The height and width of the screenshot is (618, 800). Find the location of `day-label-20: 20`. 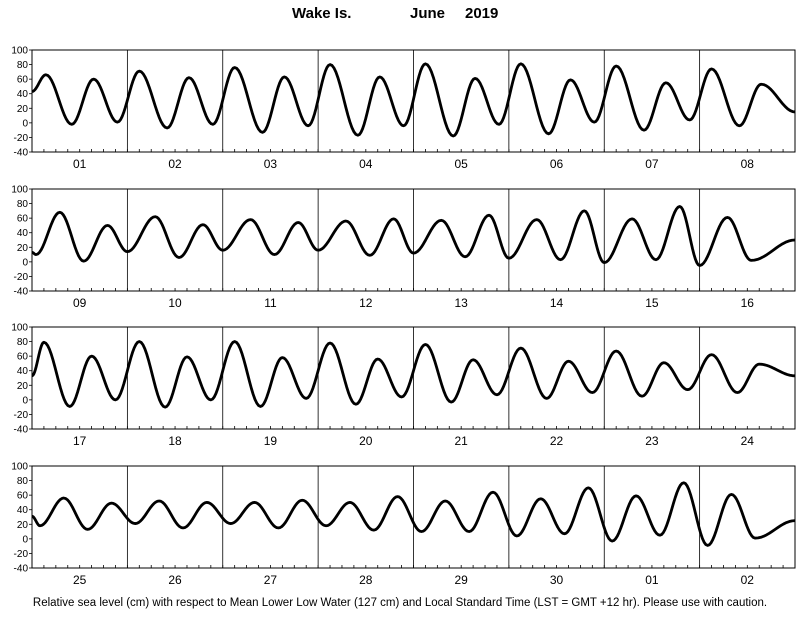

day-label-20: 20 is located at coordinates (366, 441).